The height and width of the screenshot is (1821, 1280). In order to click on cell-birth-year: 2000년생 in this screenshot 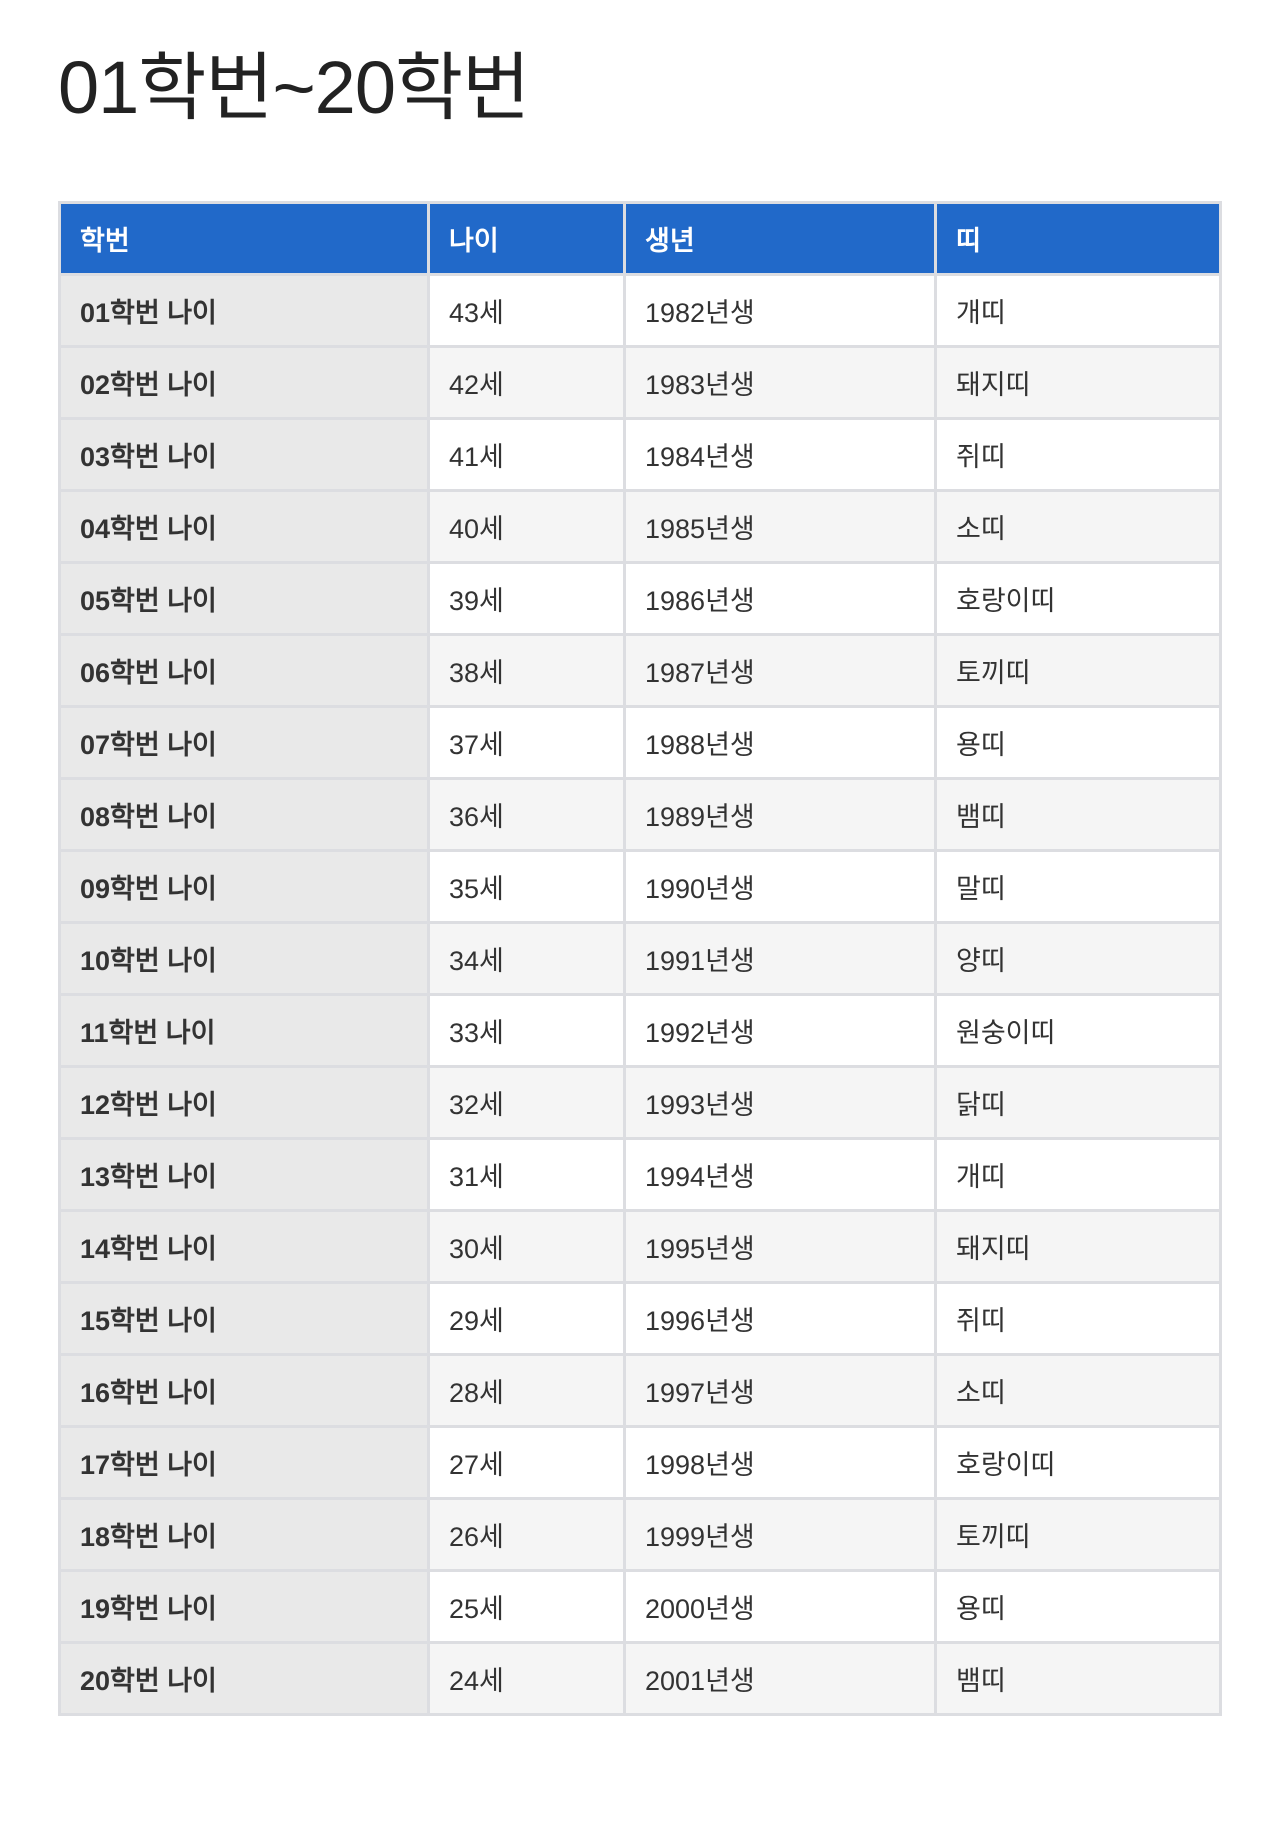, I will do `click(780, 1606)`.